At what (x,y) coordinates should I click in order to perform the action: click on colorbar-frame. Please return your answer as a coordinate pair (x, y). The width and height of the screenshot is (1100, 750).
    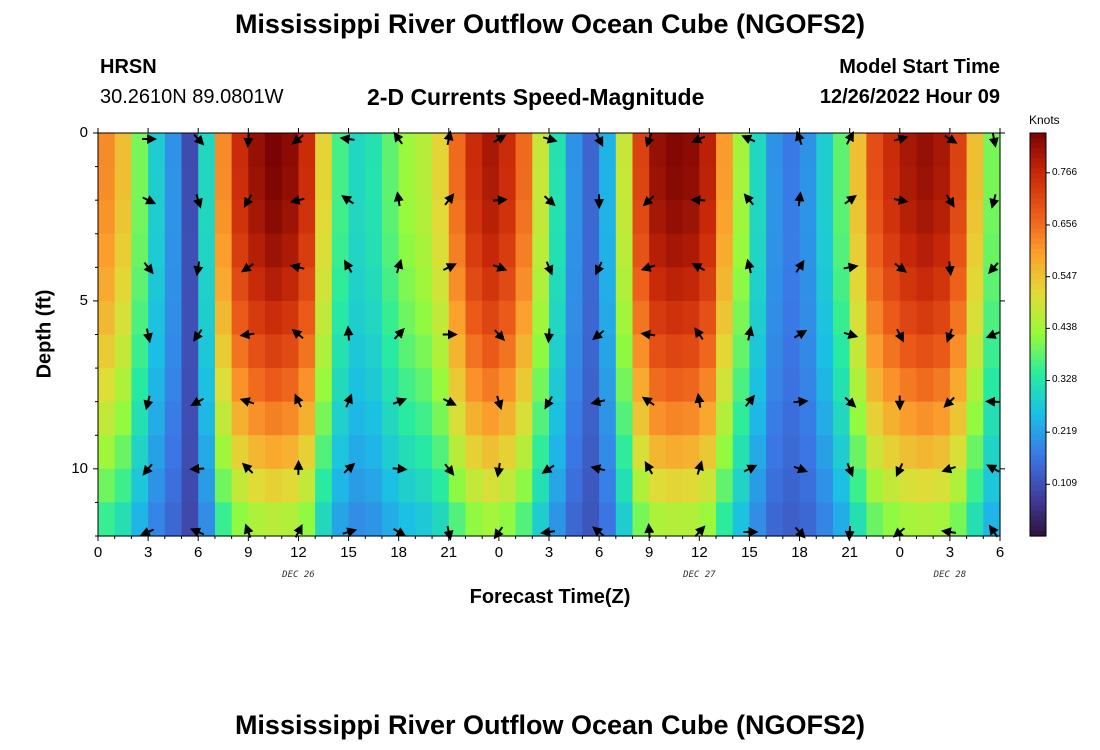
    Looking at the image, I should click on (1038, 334).